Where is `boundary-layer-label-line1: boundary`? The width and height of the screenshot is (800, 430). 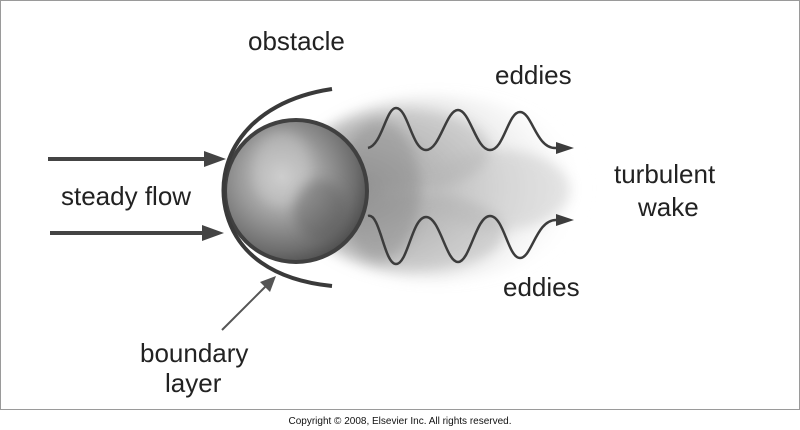
boundary-layer-label-line1: boundary is located at coordinates (194, 353).